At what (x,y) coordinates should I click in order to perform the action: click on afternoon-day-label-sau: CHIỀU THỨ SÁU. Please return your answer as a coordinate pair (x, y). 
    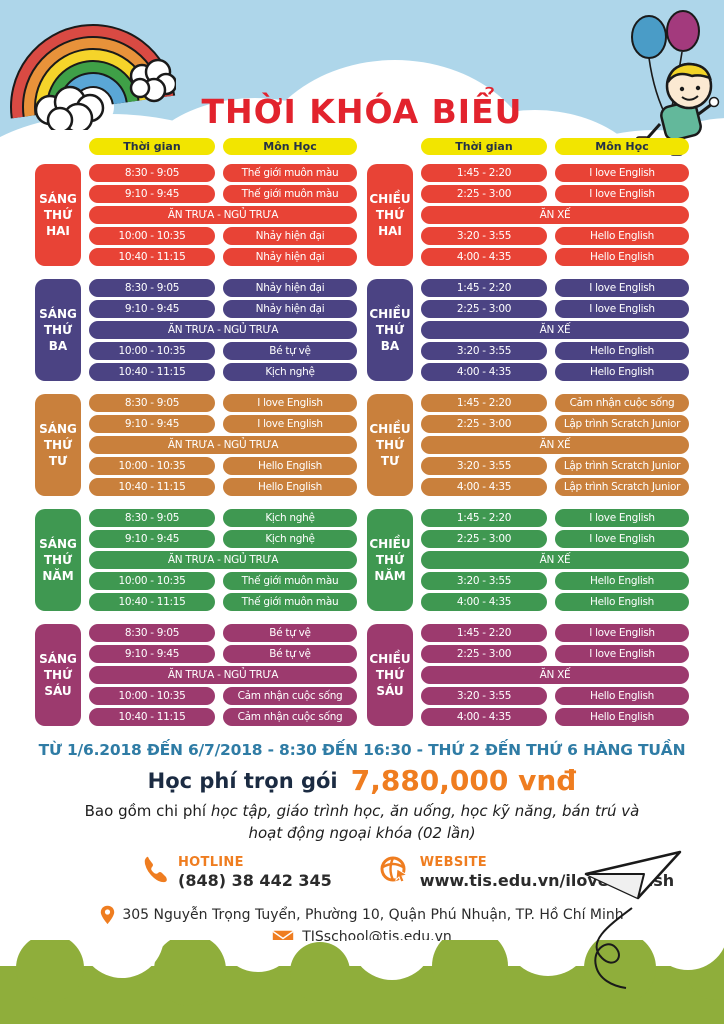
    Looking at the image, I should click on (390, 675).